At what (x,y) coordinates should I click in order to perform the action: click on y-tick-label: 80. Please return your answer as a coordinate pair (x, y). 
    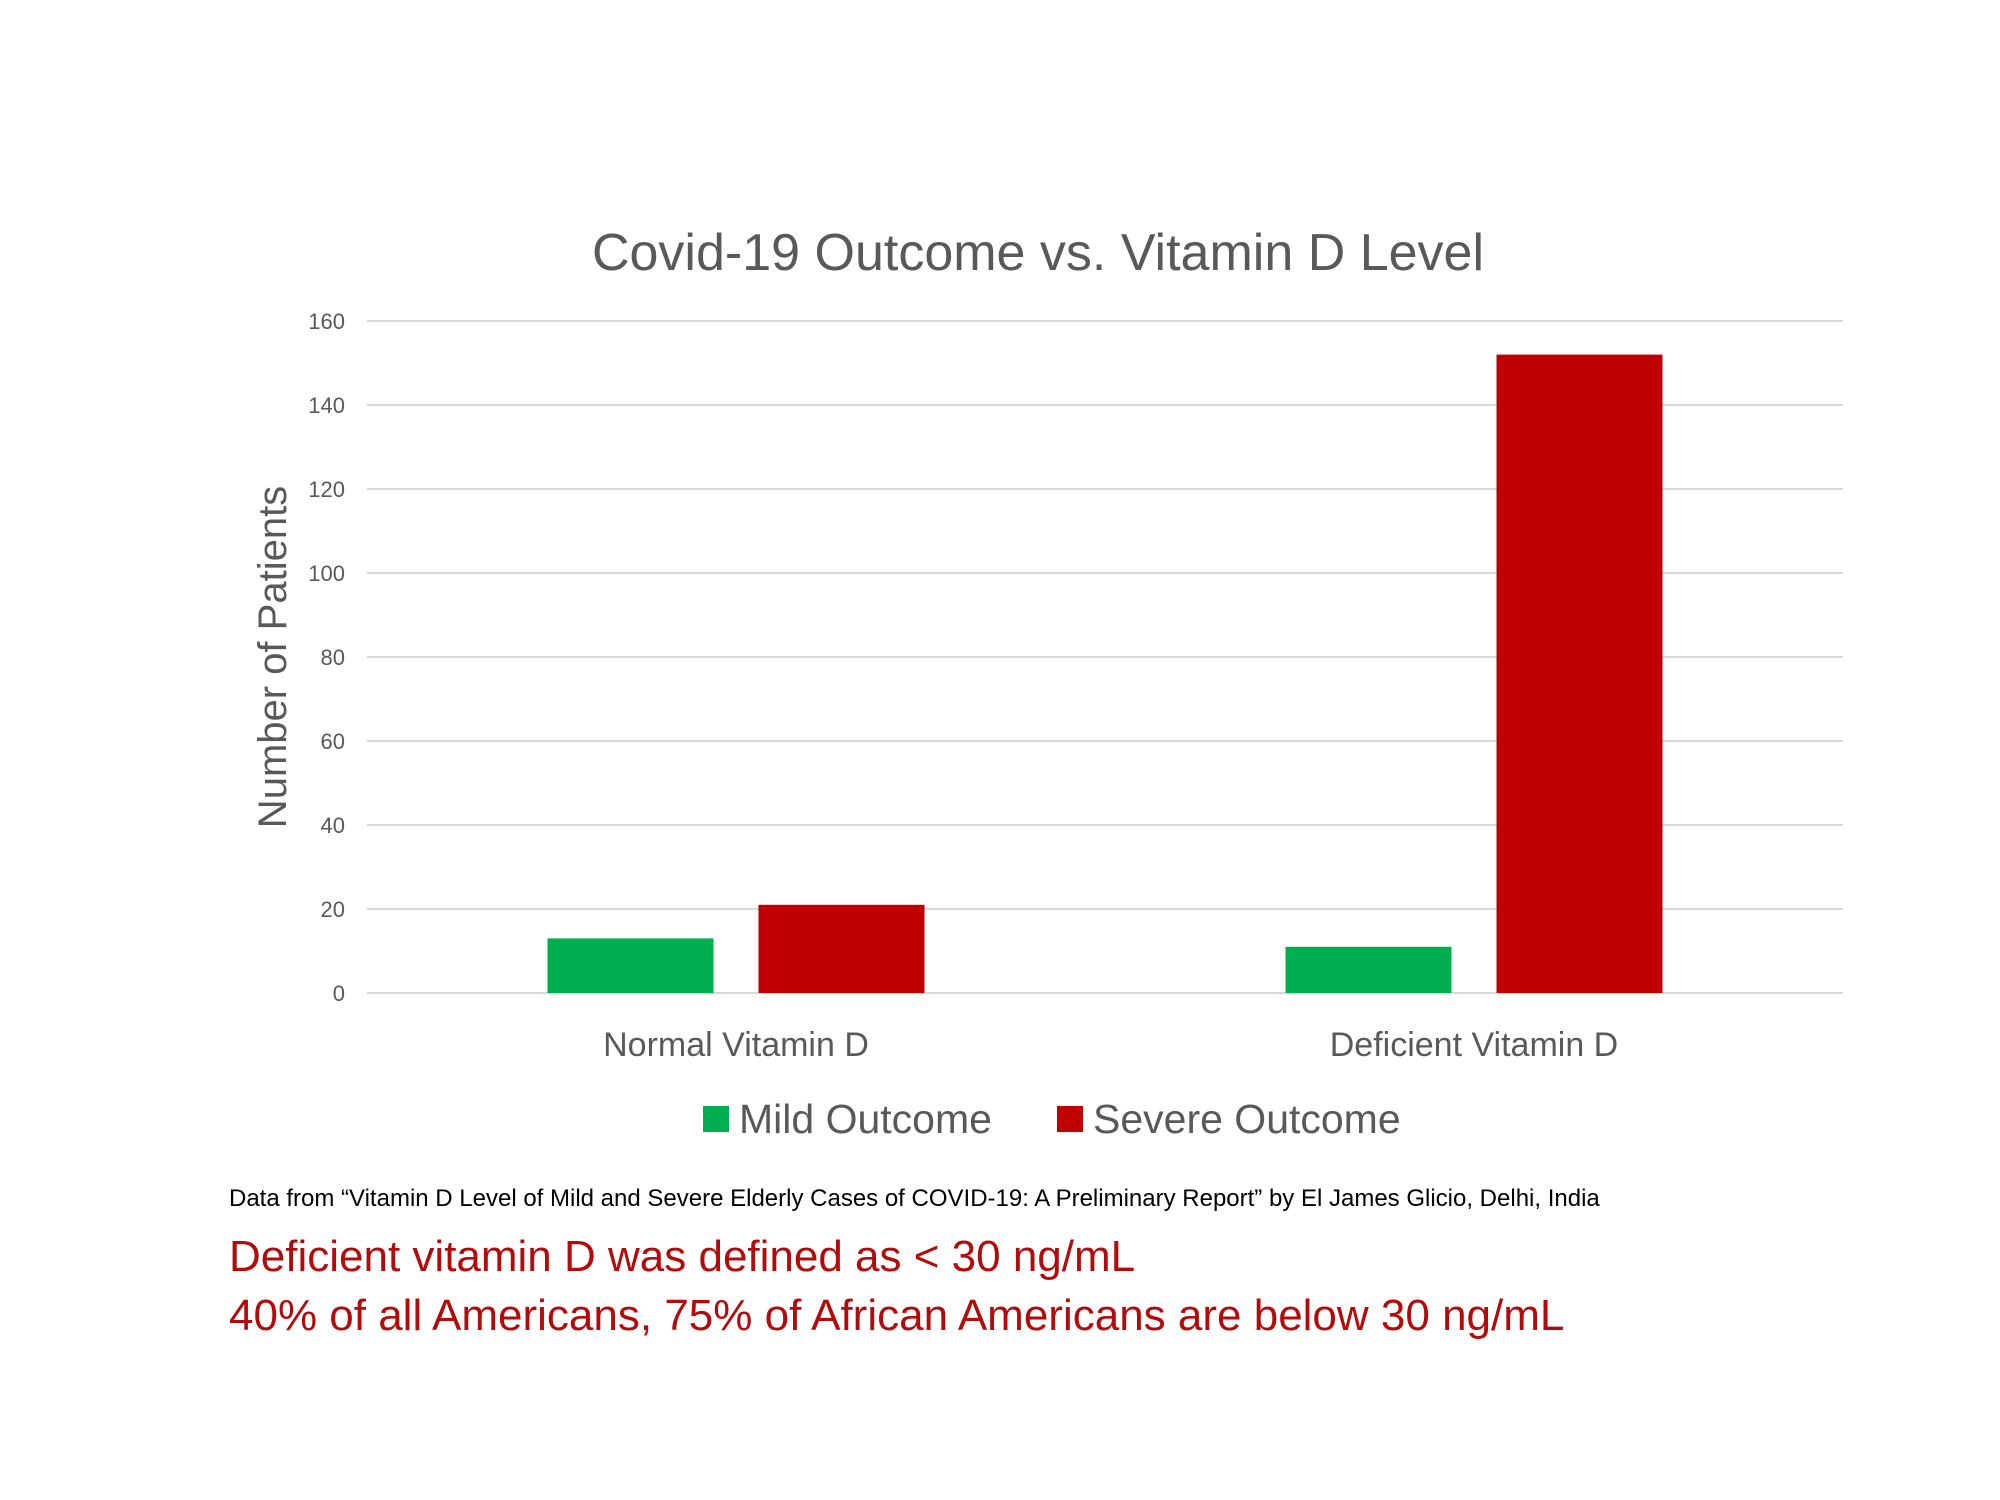
    Looking at the image, I should click on (333, 657).